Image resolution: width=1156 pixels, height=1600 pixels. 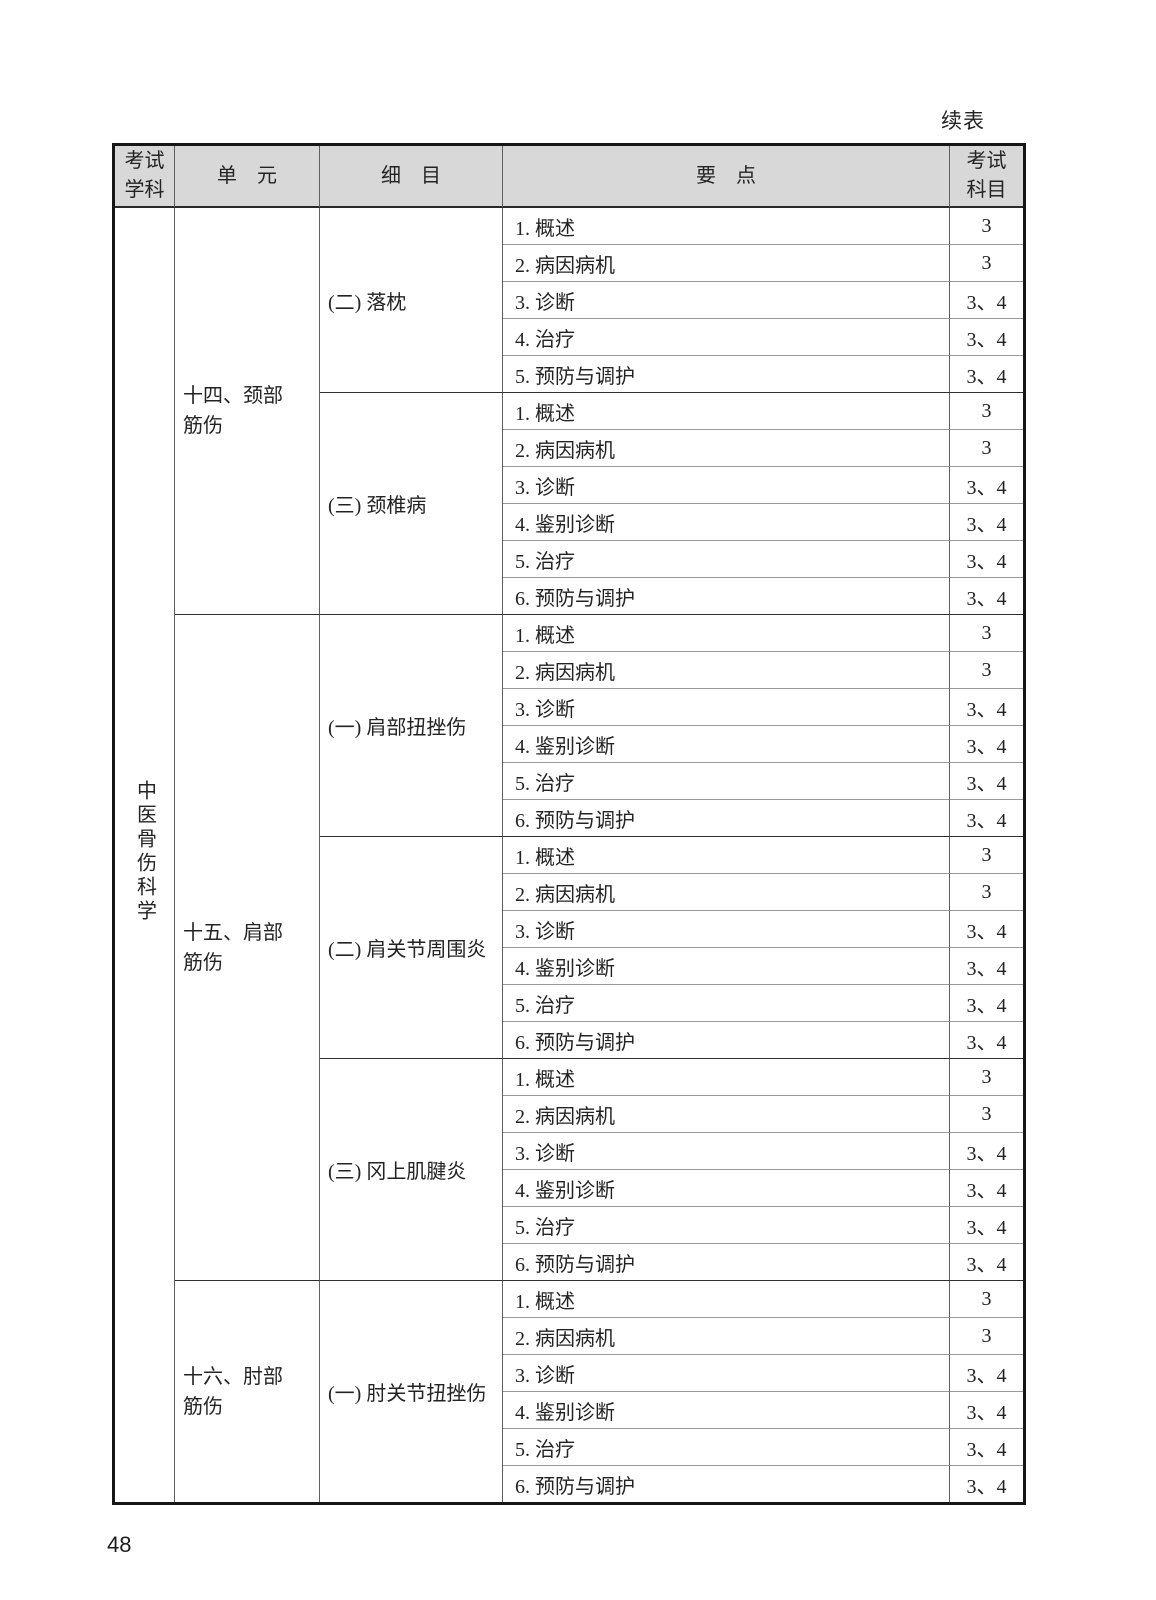 I want to click on table-row: 4. 治疗 3、4, so click(x=569, y=337).